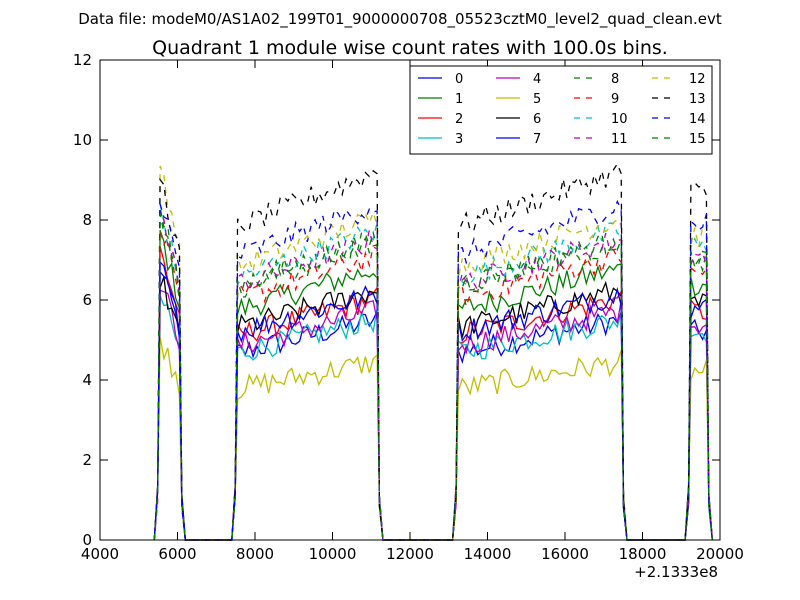  Describe the element at coordinates (697, 79) in the screenshot. I see `legend-label-12: 12` at that location.